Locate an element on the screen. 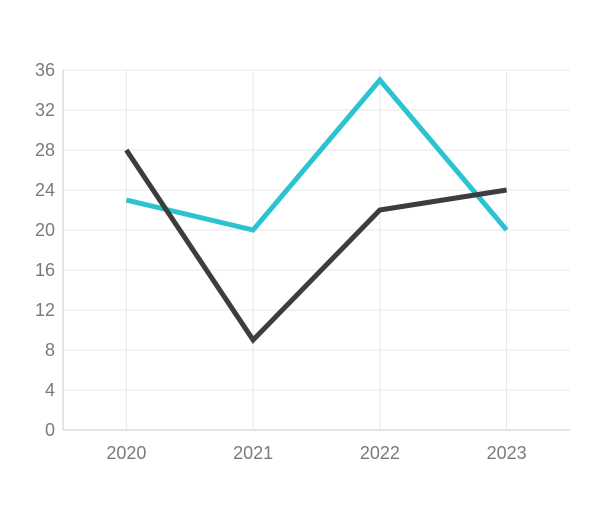  y-tick-label: 0 is located at coordinates (50, 430).